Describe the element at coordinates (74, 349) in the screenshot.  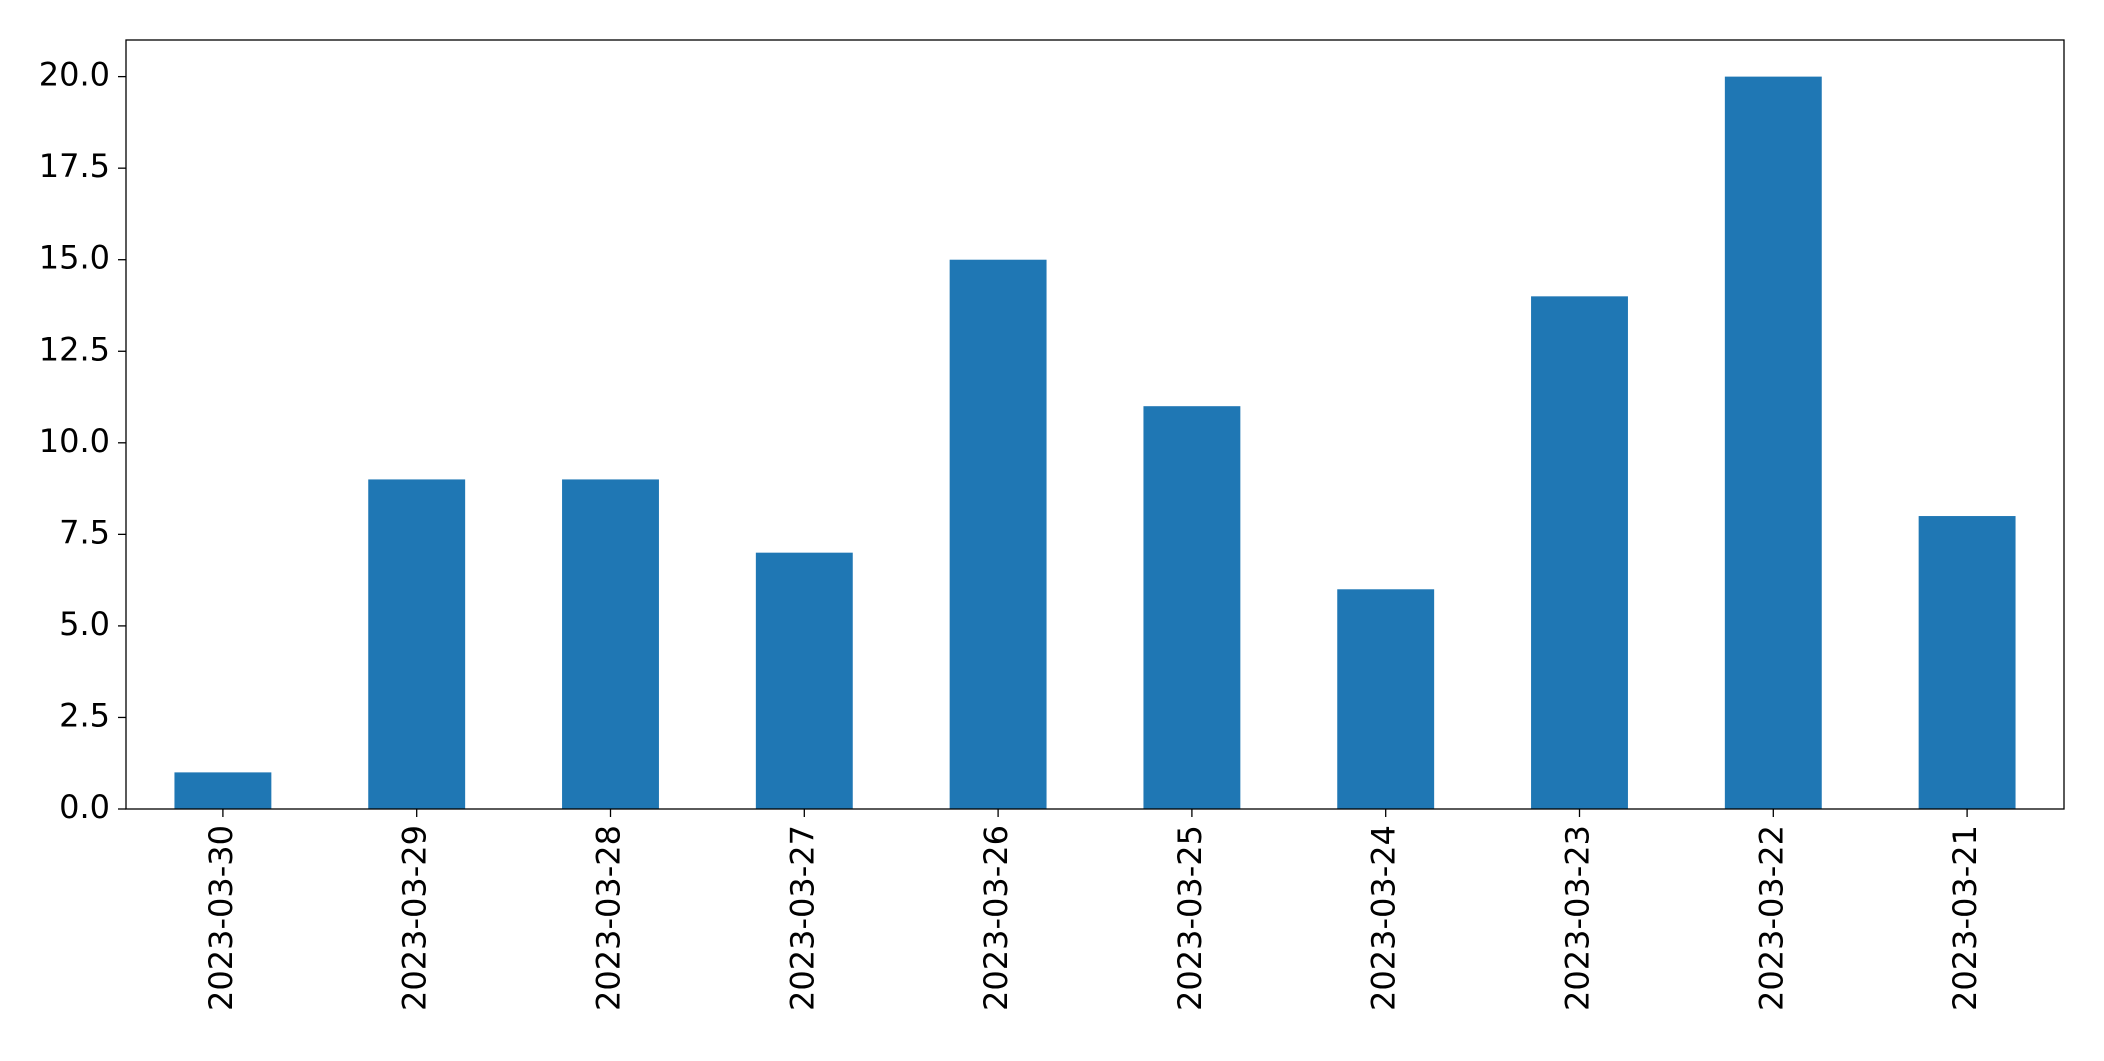
I see `y-tick-label: 12.5` at that location.